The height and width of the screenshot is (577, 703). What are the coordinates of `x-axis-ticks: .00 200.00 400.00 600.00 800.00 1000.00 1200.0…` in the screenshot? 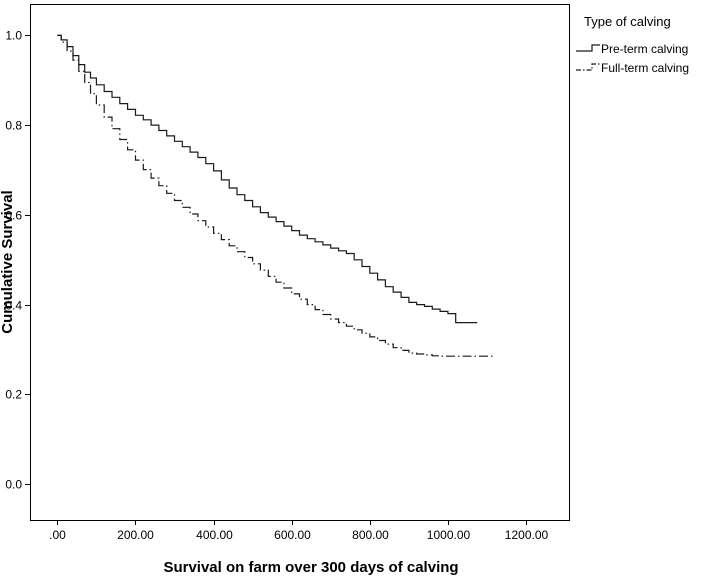 It's located at (299, 531).